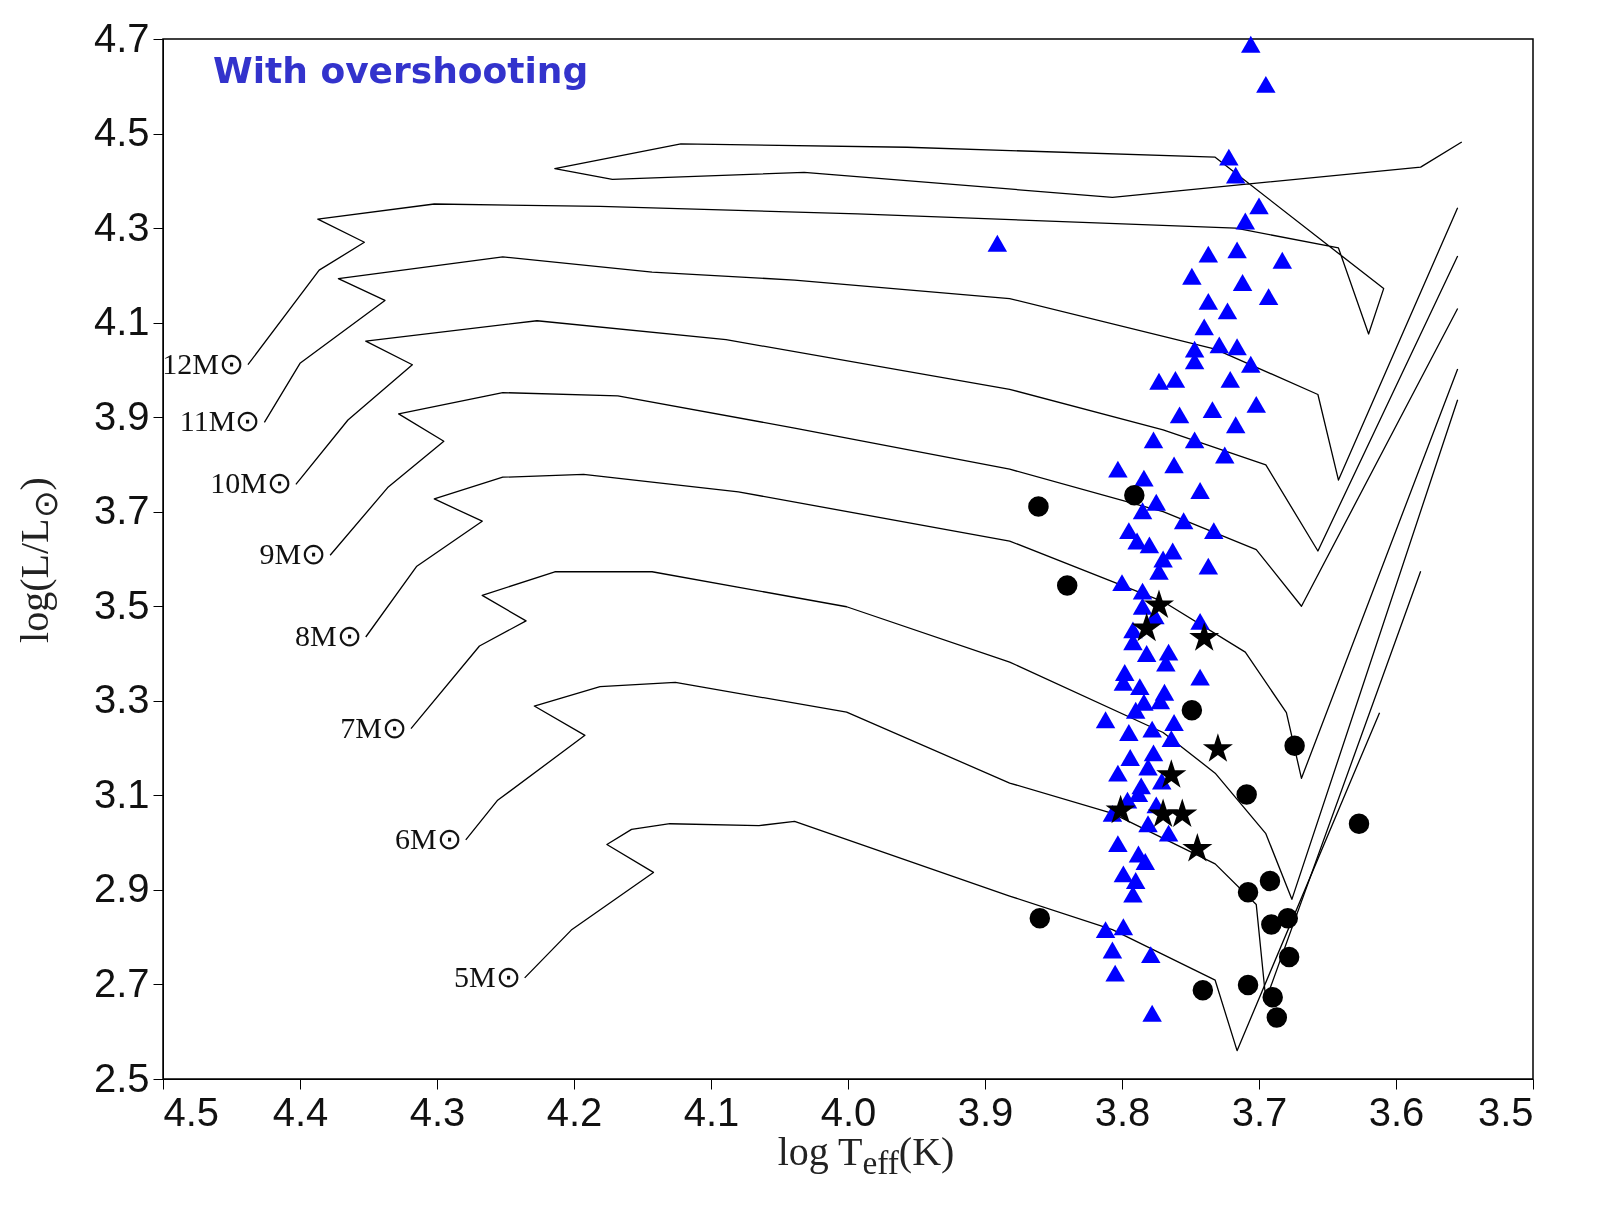 The height and width of the screenshot is (1231, 1612). Describe the element at coordinates (220, 421) in the screenshot. I see `series-label: 11M⊙` at that location.